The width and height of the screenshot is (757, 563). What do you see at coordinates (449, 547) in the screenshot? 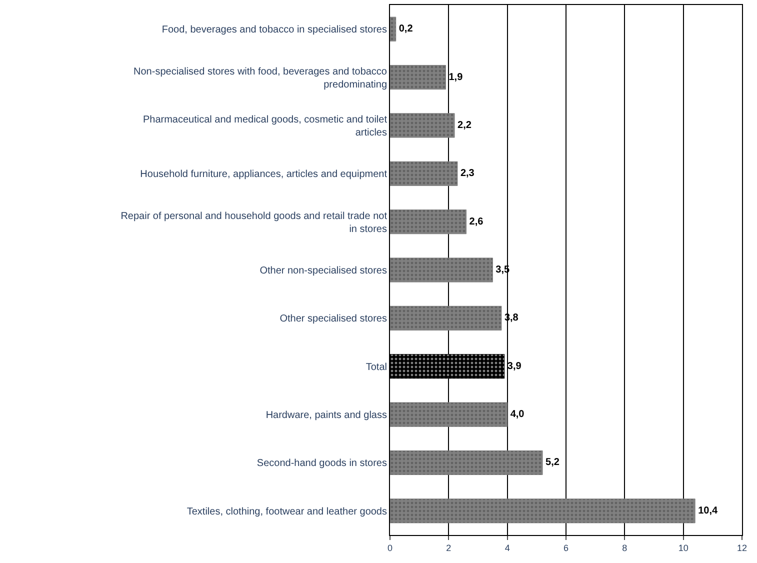
I see `x-tick-label: 2` at bounding box center [449, 547].